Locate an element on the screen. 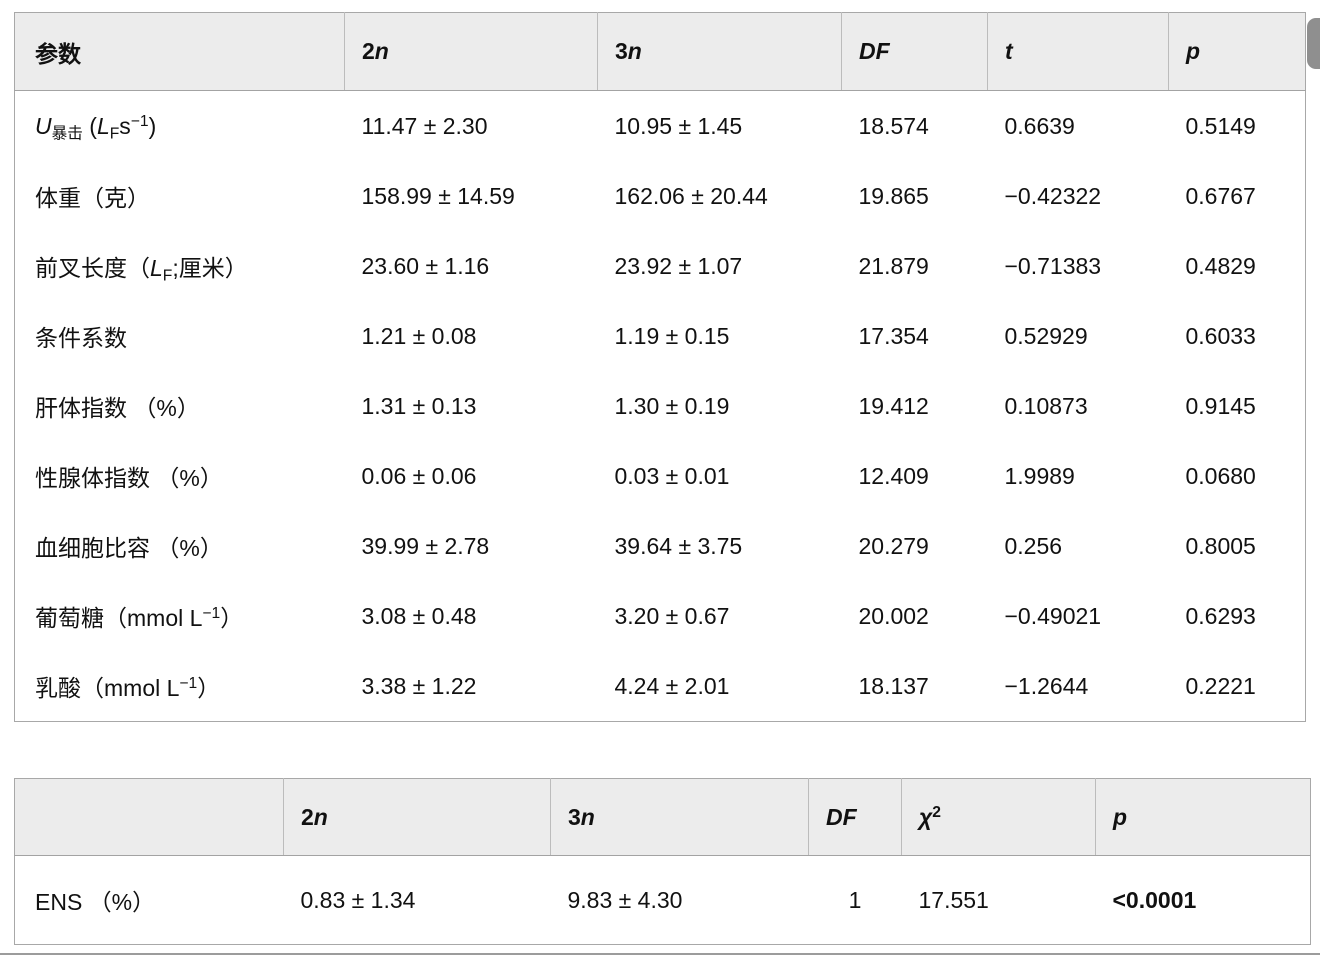 Image resolution: width=1320 pixels, height=955 pixels. t-cell: −0.49021 is located at coordinates (1078, 616).